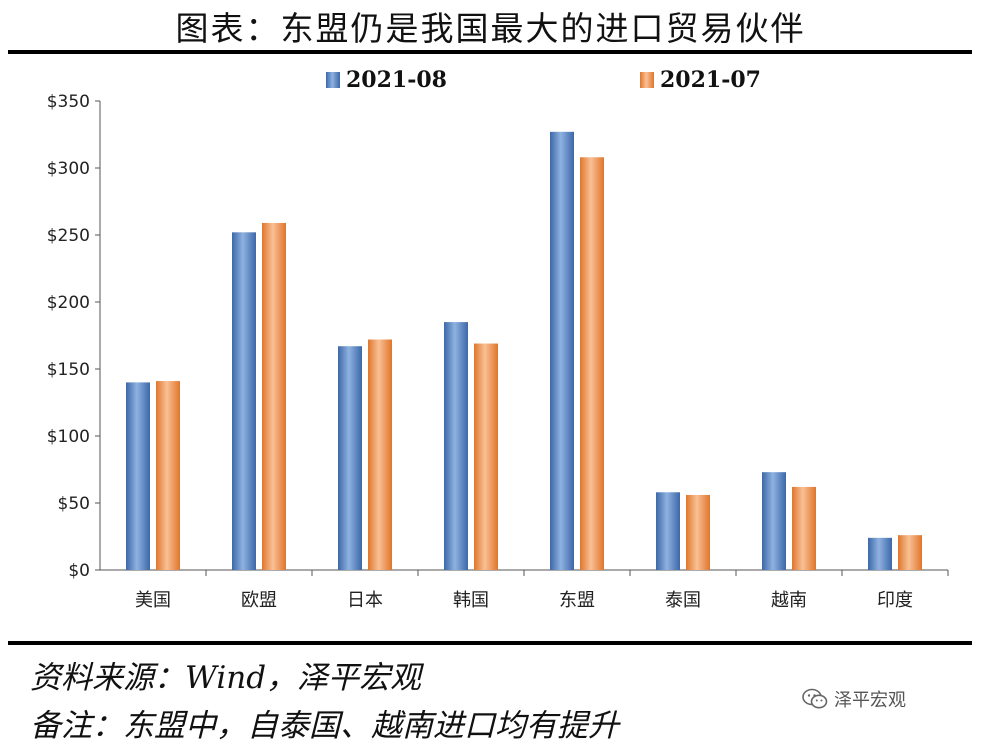  I want to click on wechat-icon, so click(815, 698).